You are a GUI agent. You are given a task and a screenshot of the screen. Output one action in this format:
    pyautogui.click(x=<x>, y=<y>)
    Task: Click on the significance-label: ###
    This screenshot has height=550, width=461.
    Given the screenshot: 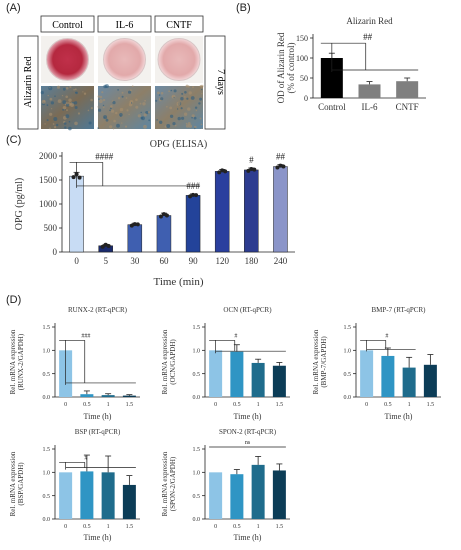 What is the action you would take?
    pyautogui.click(x=193, y=186)
    